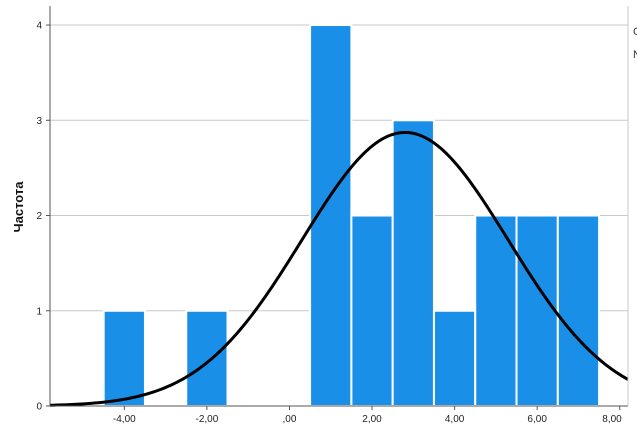 The image size is (637, 431). I want to click on x-tick-label: -2,00, so click(206, 419).